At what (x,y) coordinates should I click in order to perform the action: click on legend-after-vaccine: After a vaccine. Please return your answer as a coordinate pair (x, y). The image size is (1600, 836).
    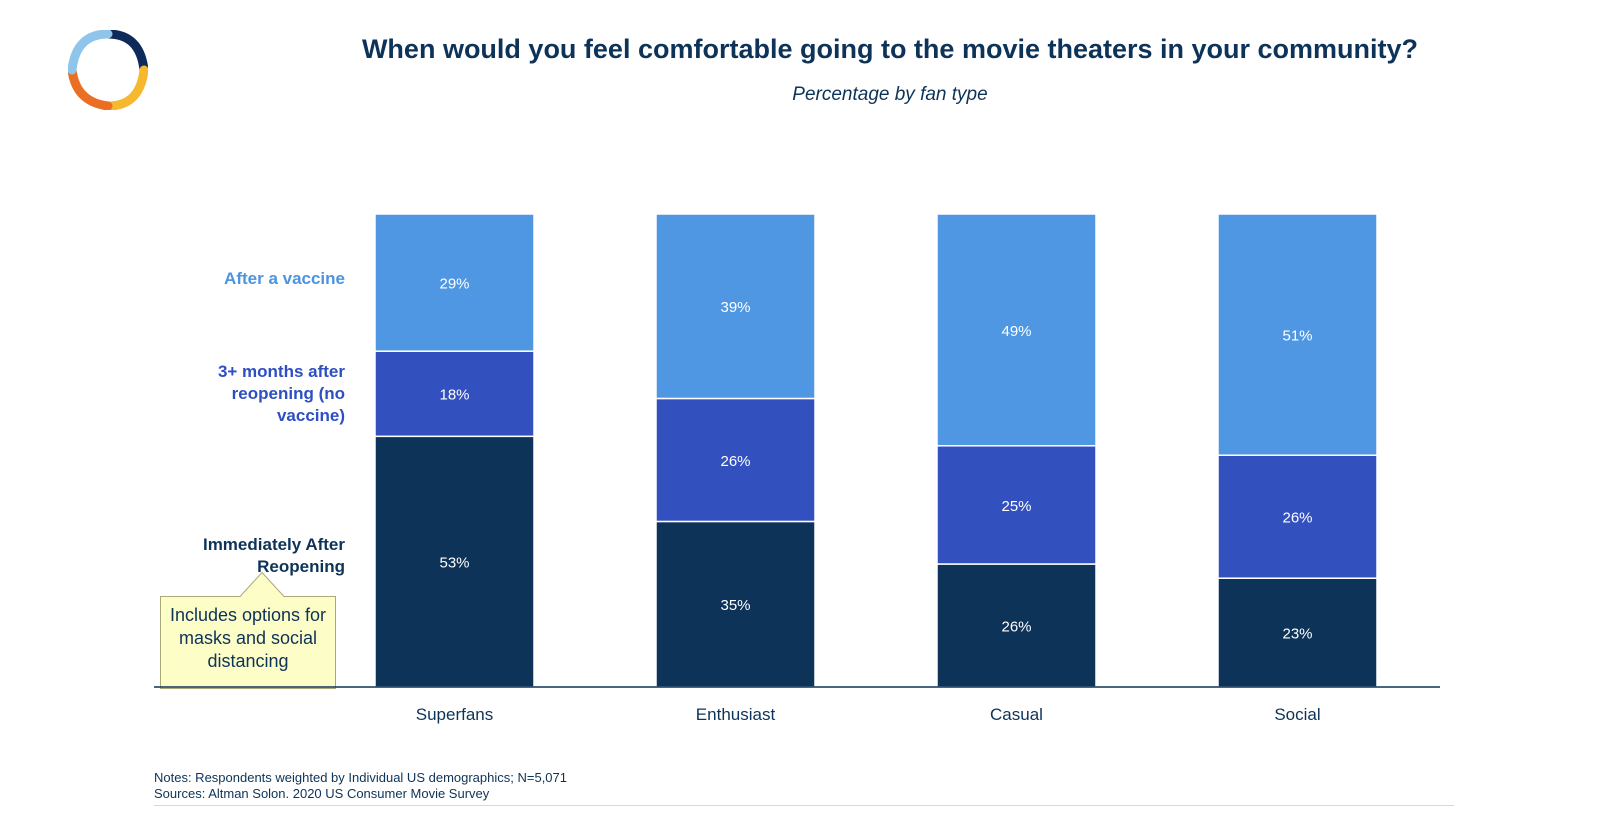
    Looking at the image, I should click on (284, 278).